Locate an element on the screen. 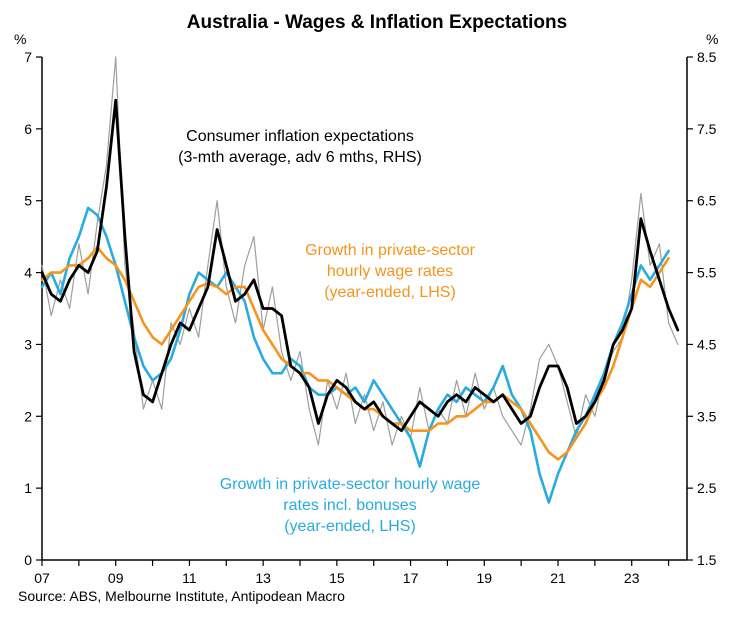 The height and width of the screenshot is (619, 753). left-axis-tick-label: 2 is located at coordinates (28, 416).